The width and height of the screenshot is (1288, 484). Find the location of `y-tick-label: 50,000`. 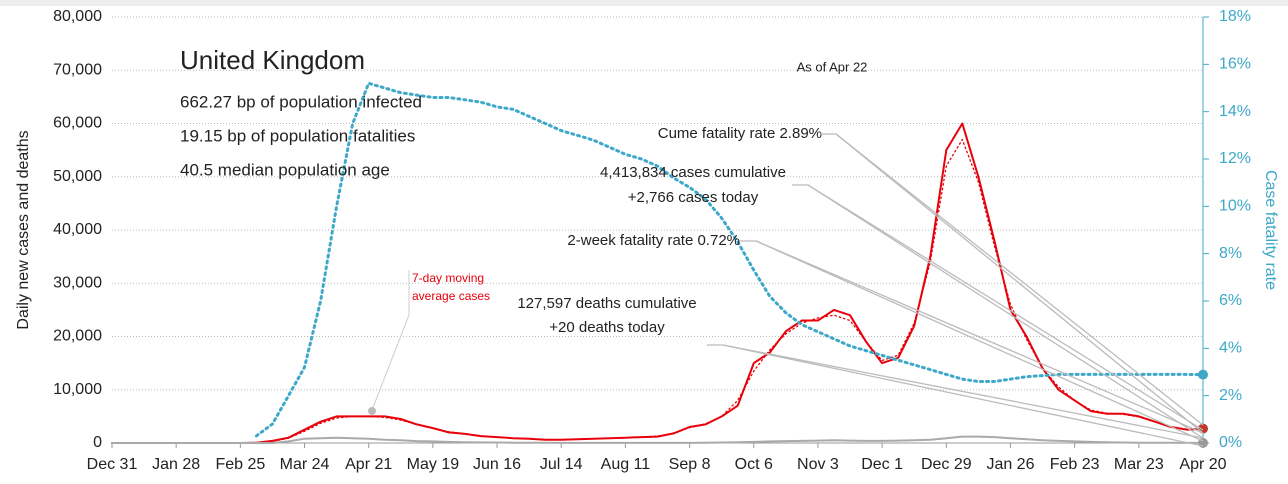

y-tick-label: 50,000 is located at coordinates (77, 176).